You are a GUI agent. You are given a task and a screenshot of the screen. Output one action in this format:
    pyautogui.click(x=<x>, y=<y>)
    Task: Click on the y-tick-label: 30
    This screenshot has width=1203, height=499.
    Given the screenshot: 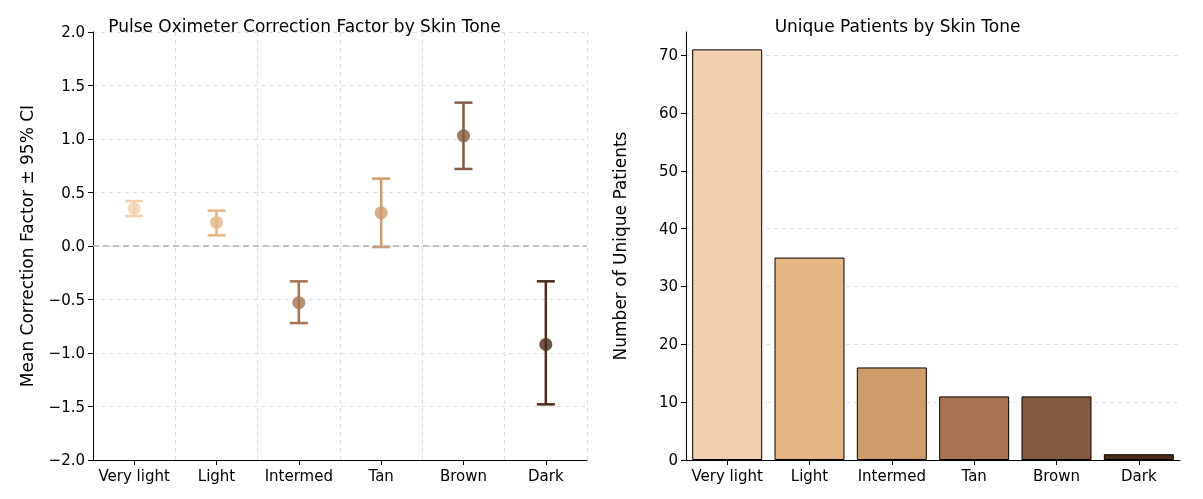 What is the action you would take?
    pyautogui.click(x=668, y=286)
    